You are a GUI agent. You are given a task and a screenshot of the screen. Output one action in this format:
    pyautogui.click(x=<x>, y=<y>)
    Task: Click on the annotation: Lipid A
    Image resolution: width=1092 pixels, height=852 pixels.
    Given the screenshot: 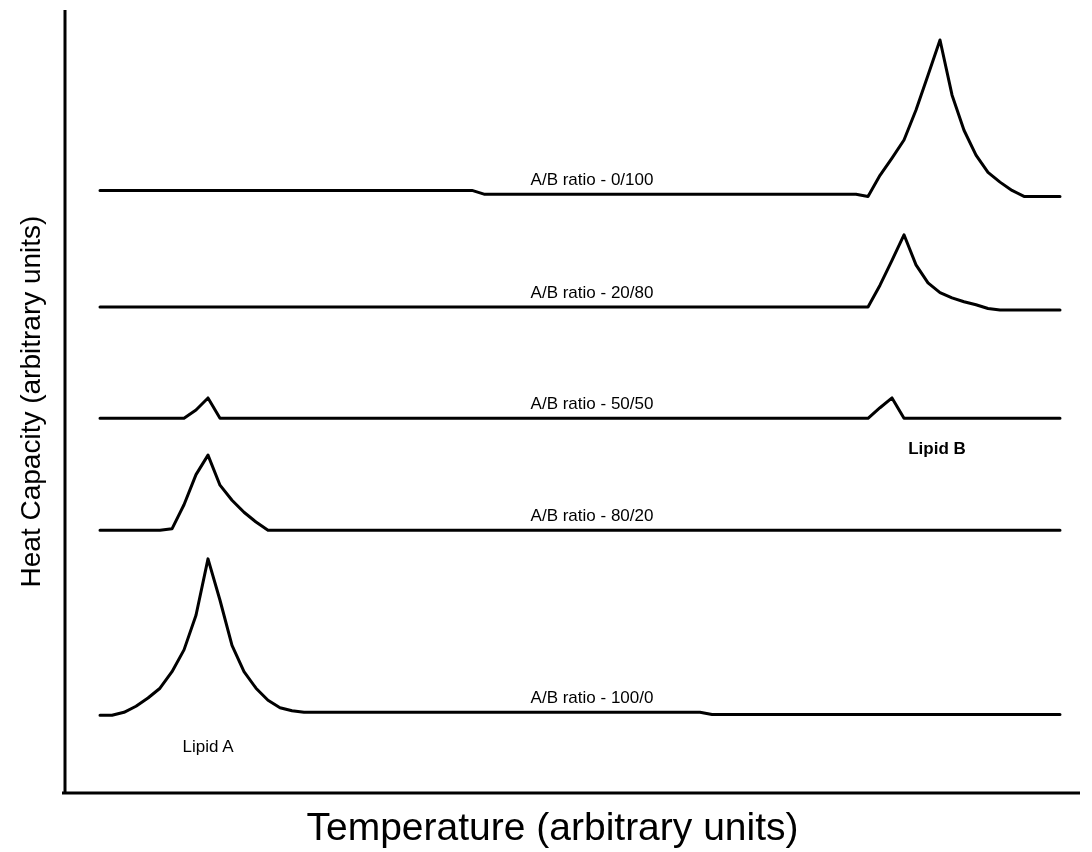 What is the action you would take?
    pyautogui.click(x=208, y=746)
    